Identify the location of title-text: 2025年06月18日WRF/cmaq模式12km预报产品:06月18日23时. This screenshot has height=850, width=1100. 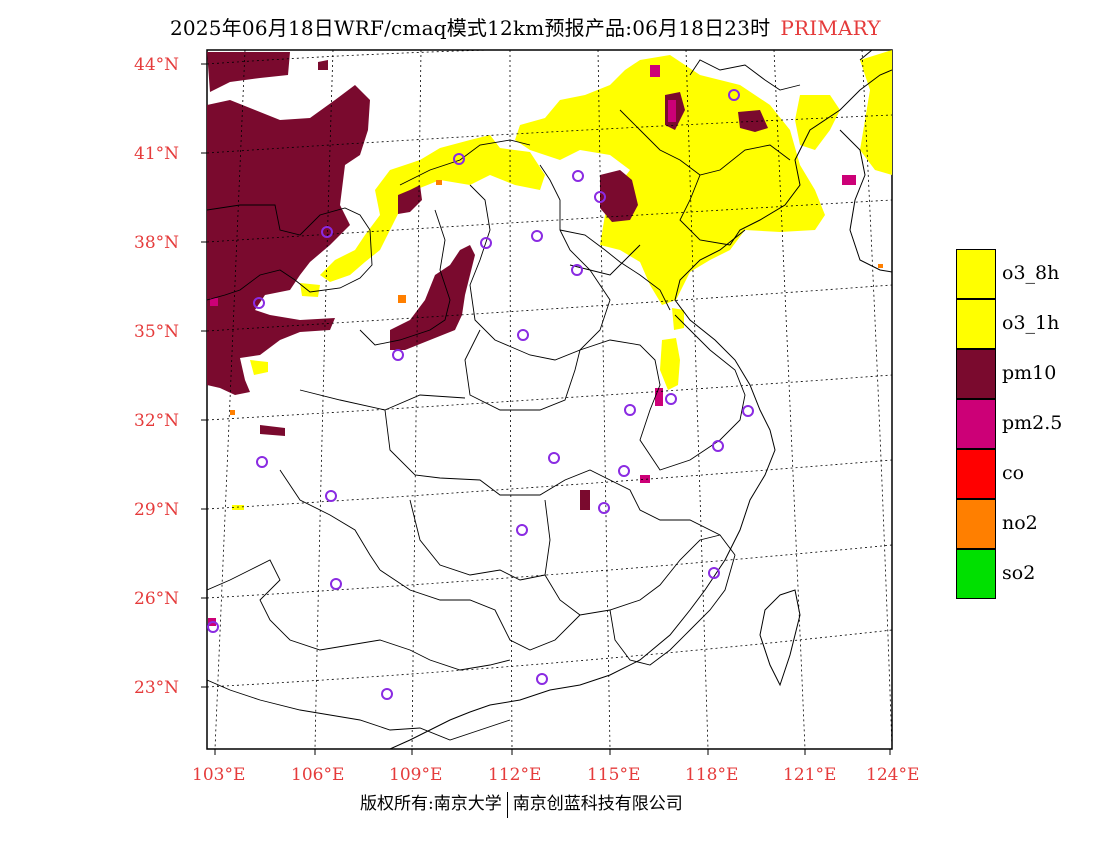
(470, 28).